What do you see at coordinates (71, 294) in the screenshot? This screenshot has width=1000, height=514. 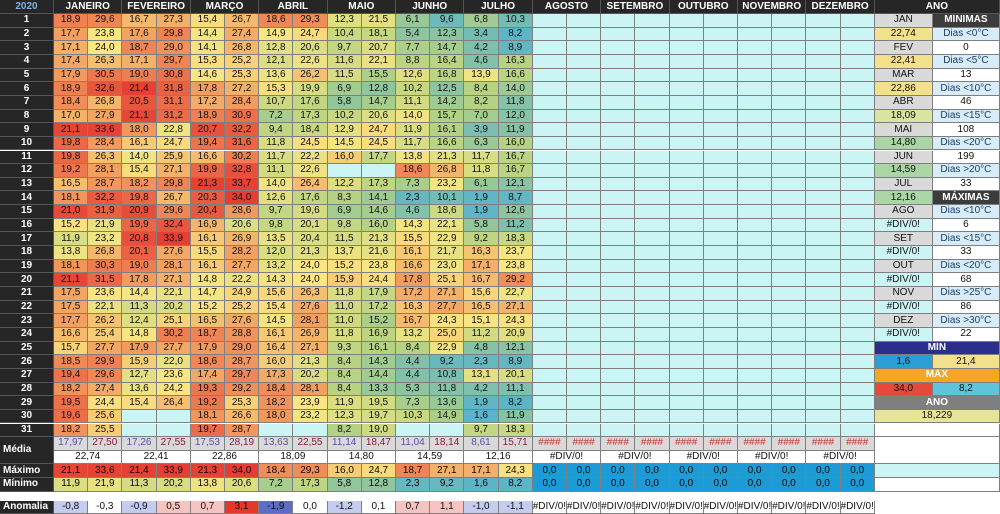 I see `temp-cell: 17,5` at bounding box center [71, 294].